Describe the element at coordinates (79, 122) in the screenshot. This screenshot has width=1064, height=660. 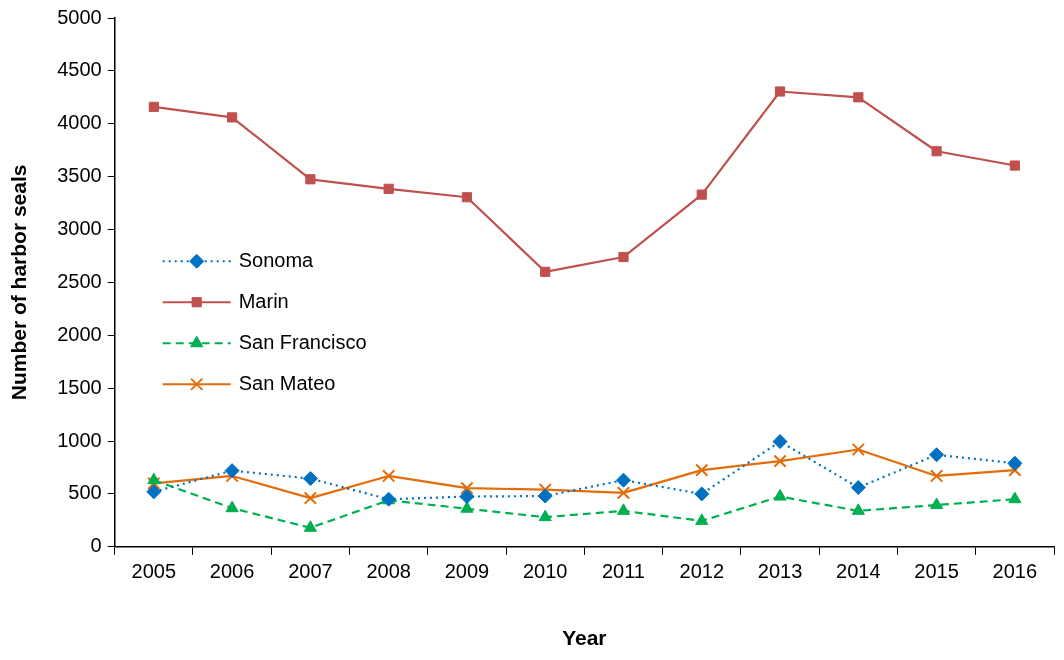
I see `y-tick-label: 4000` at that location.